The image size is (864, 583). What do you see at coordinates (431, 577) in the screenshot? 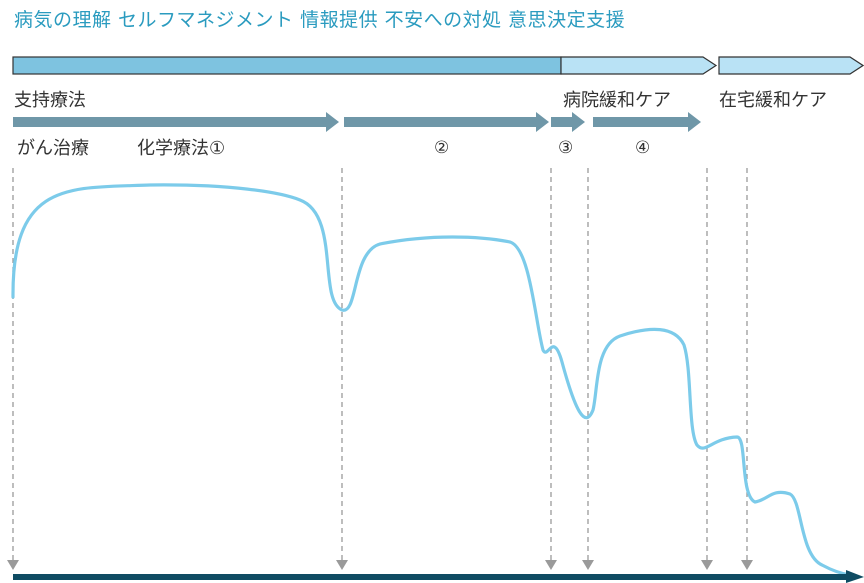
I see `time-axis-bar` at bounding box center [431, 577].